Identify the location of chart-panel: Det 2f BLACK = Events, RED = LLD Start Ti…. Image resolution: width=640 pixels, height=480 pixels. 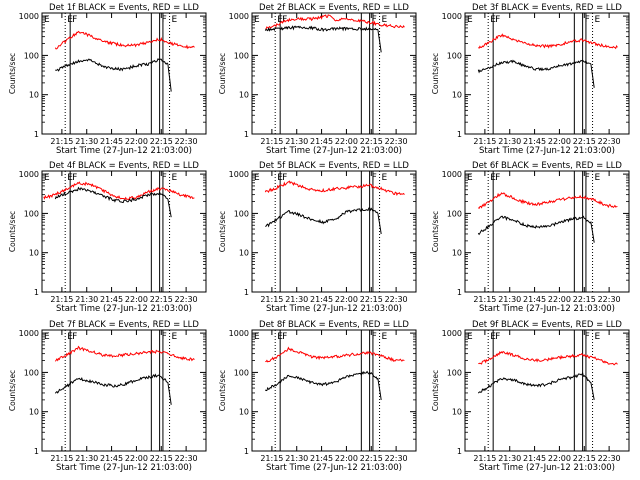
(317, 79).